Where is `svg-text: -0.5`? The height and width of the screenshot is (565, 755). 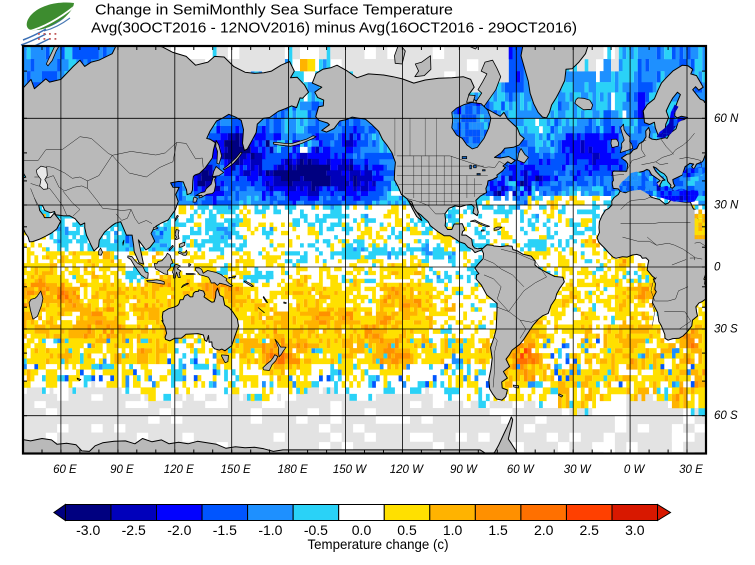 svg-text: -0.5 is located at coordinates (316, 530).